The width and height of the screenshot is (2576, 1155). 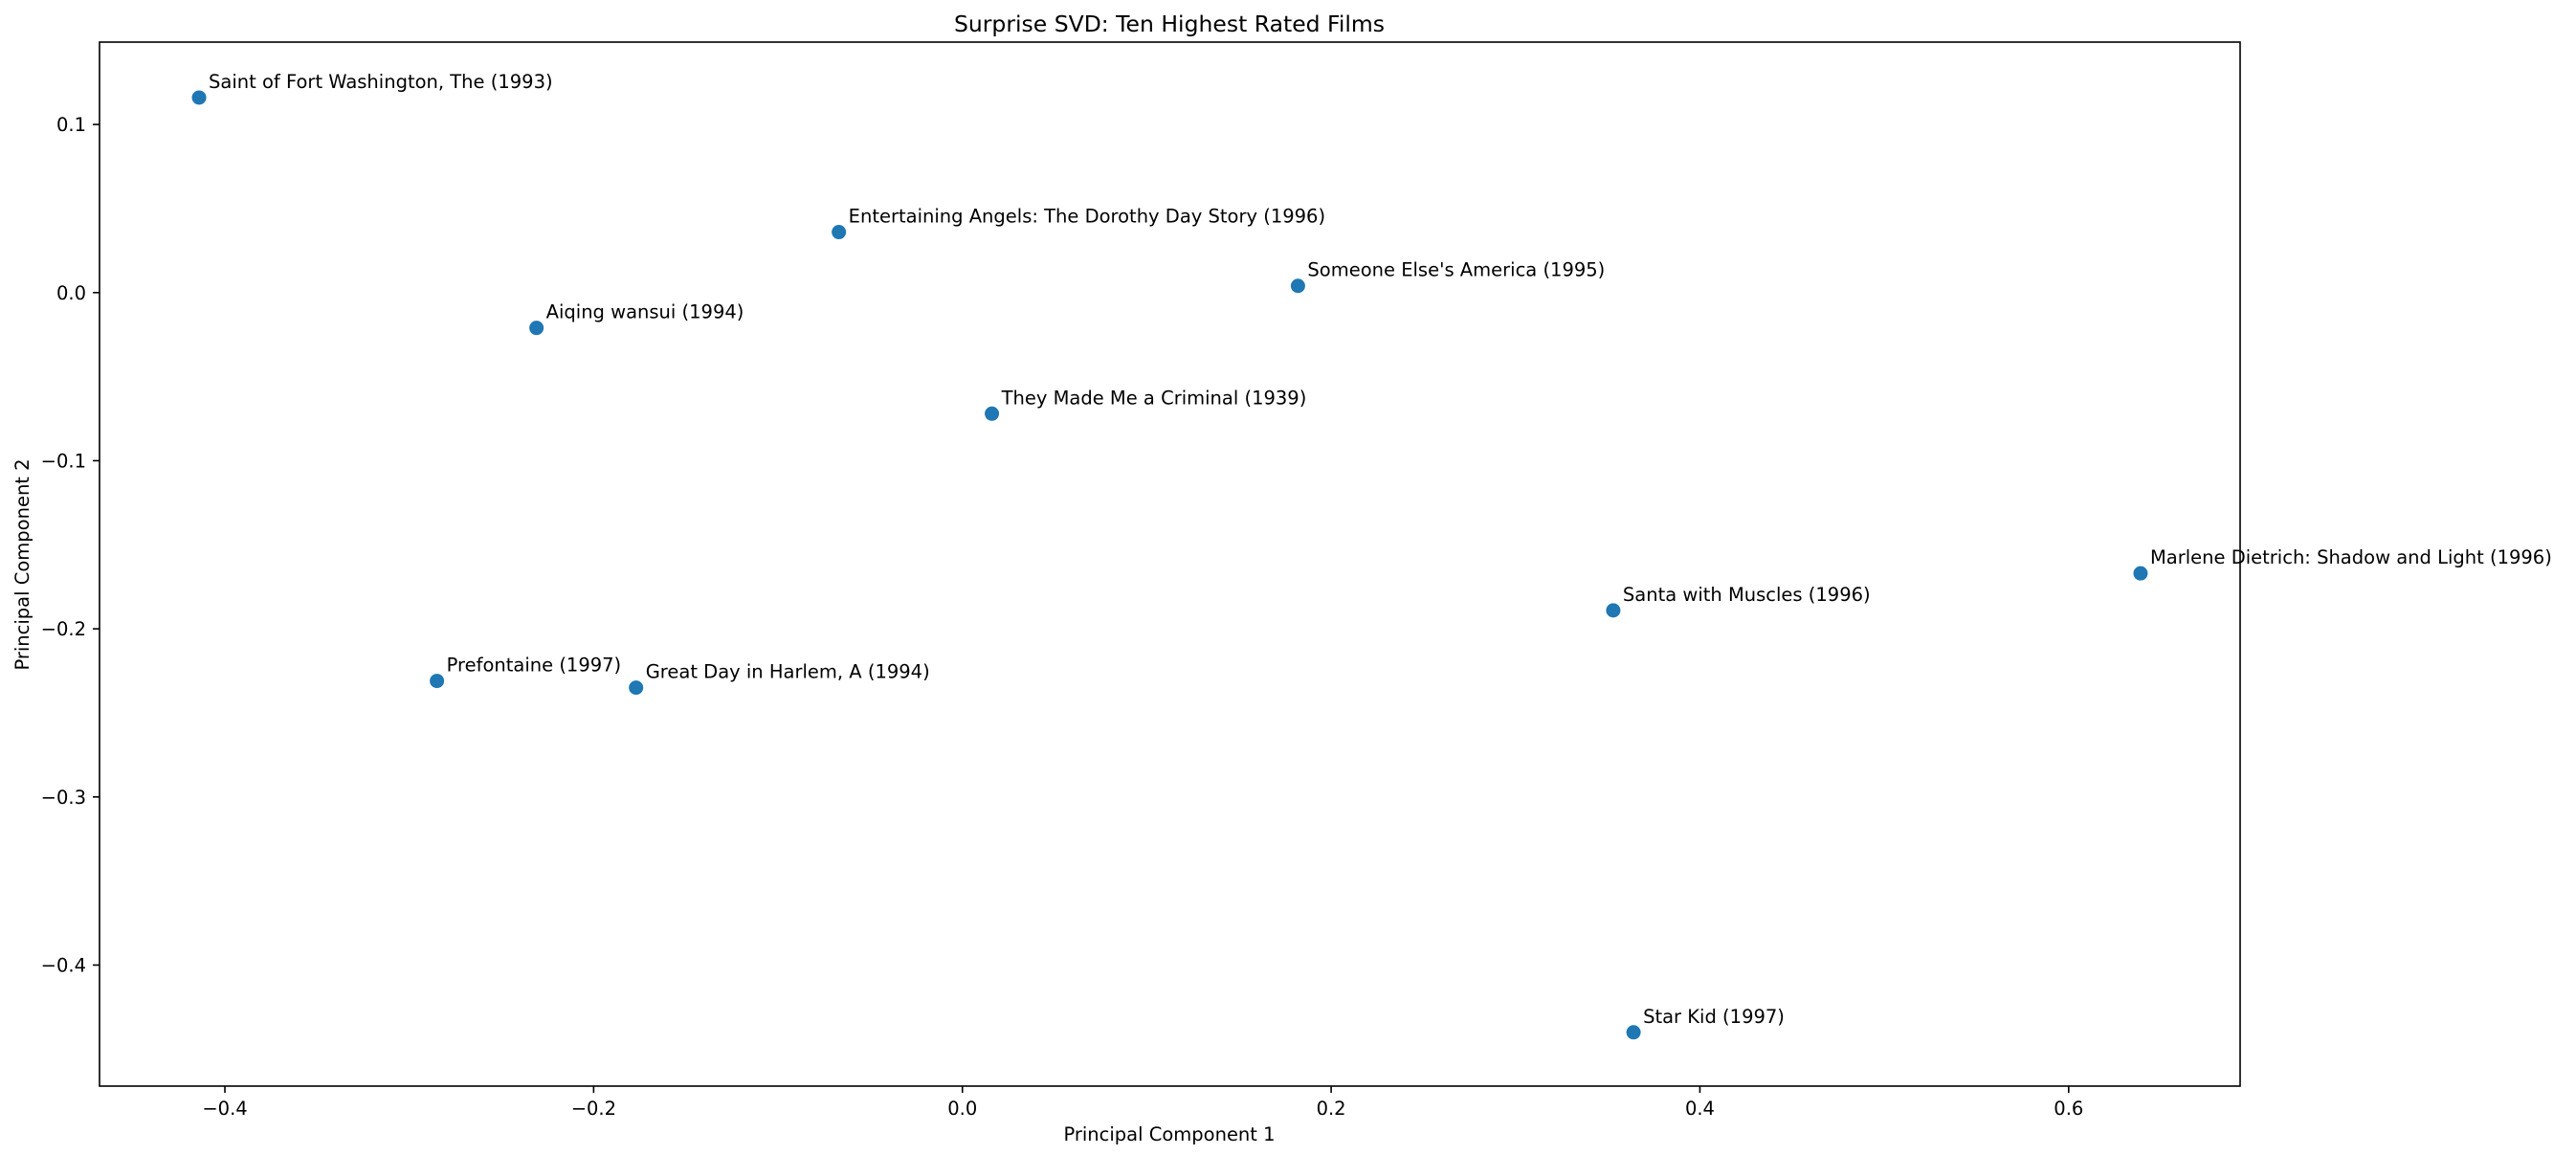 I want to click on x-tick-label: −0.4, so click(x=224, y=1109).